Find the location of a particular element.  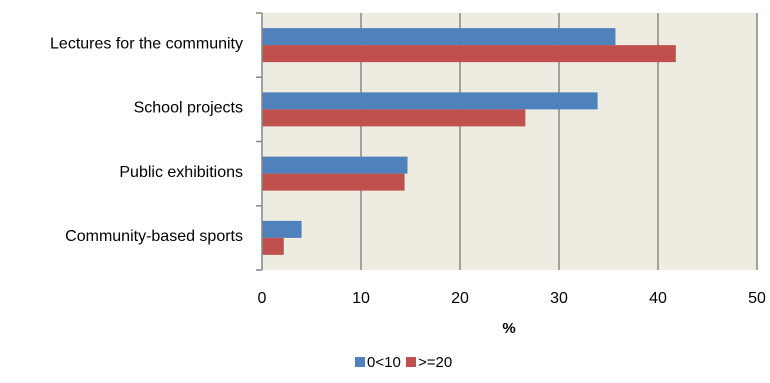

legend: 0<10 >=20 is located at coordinates (403, 362).